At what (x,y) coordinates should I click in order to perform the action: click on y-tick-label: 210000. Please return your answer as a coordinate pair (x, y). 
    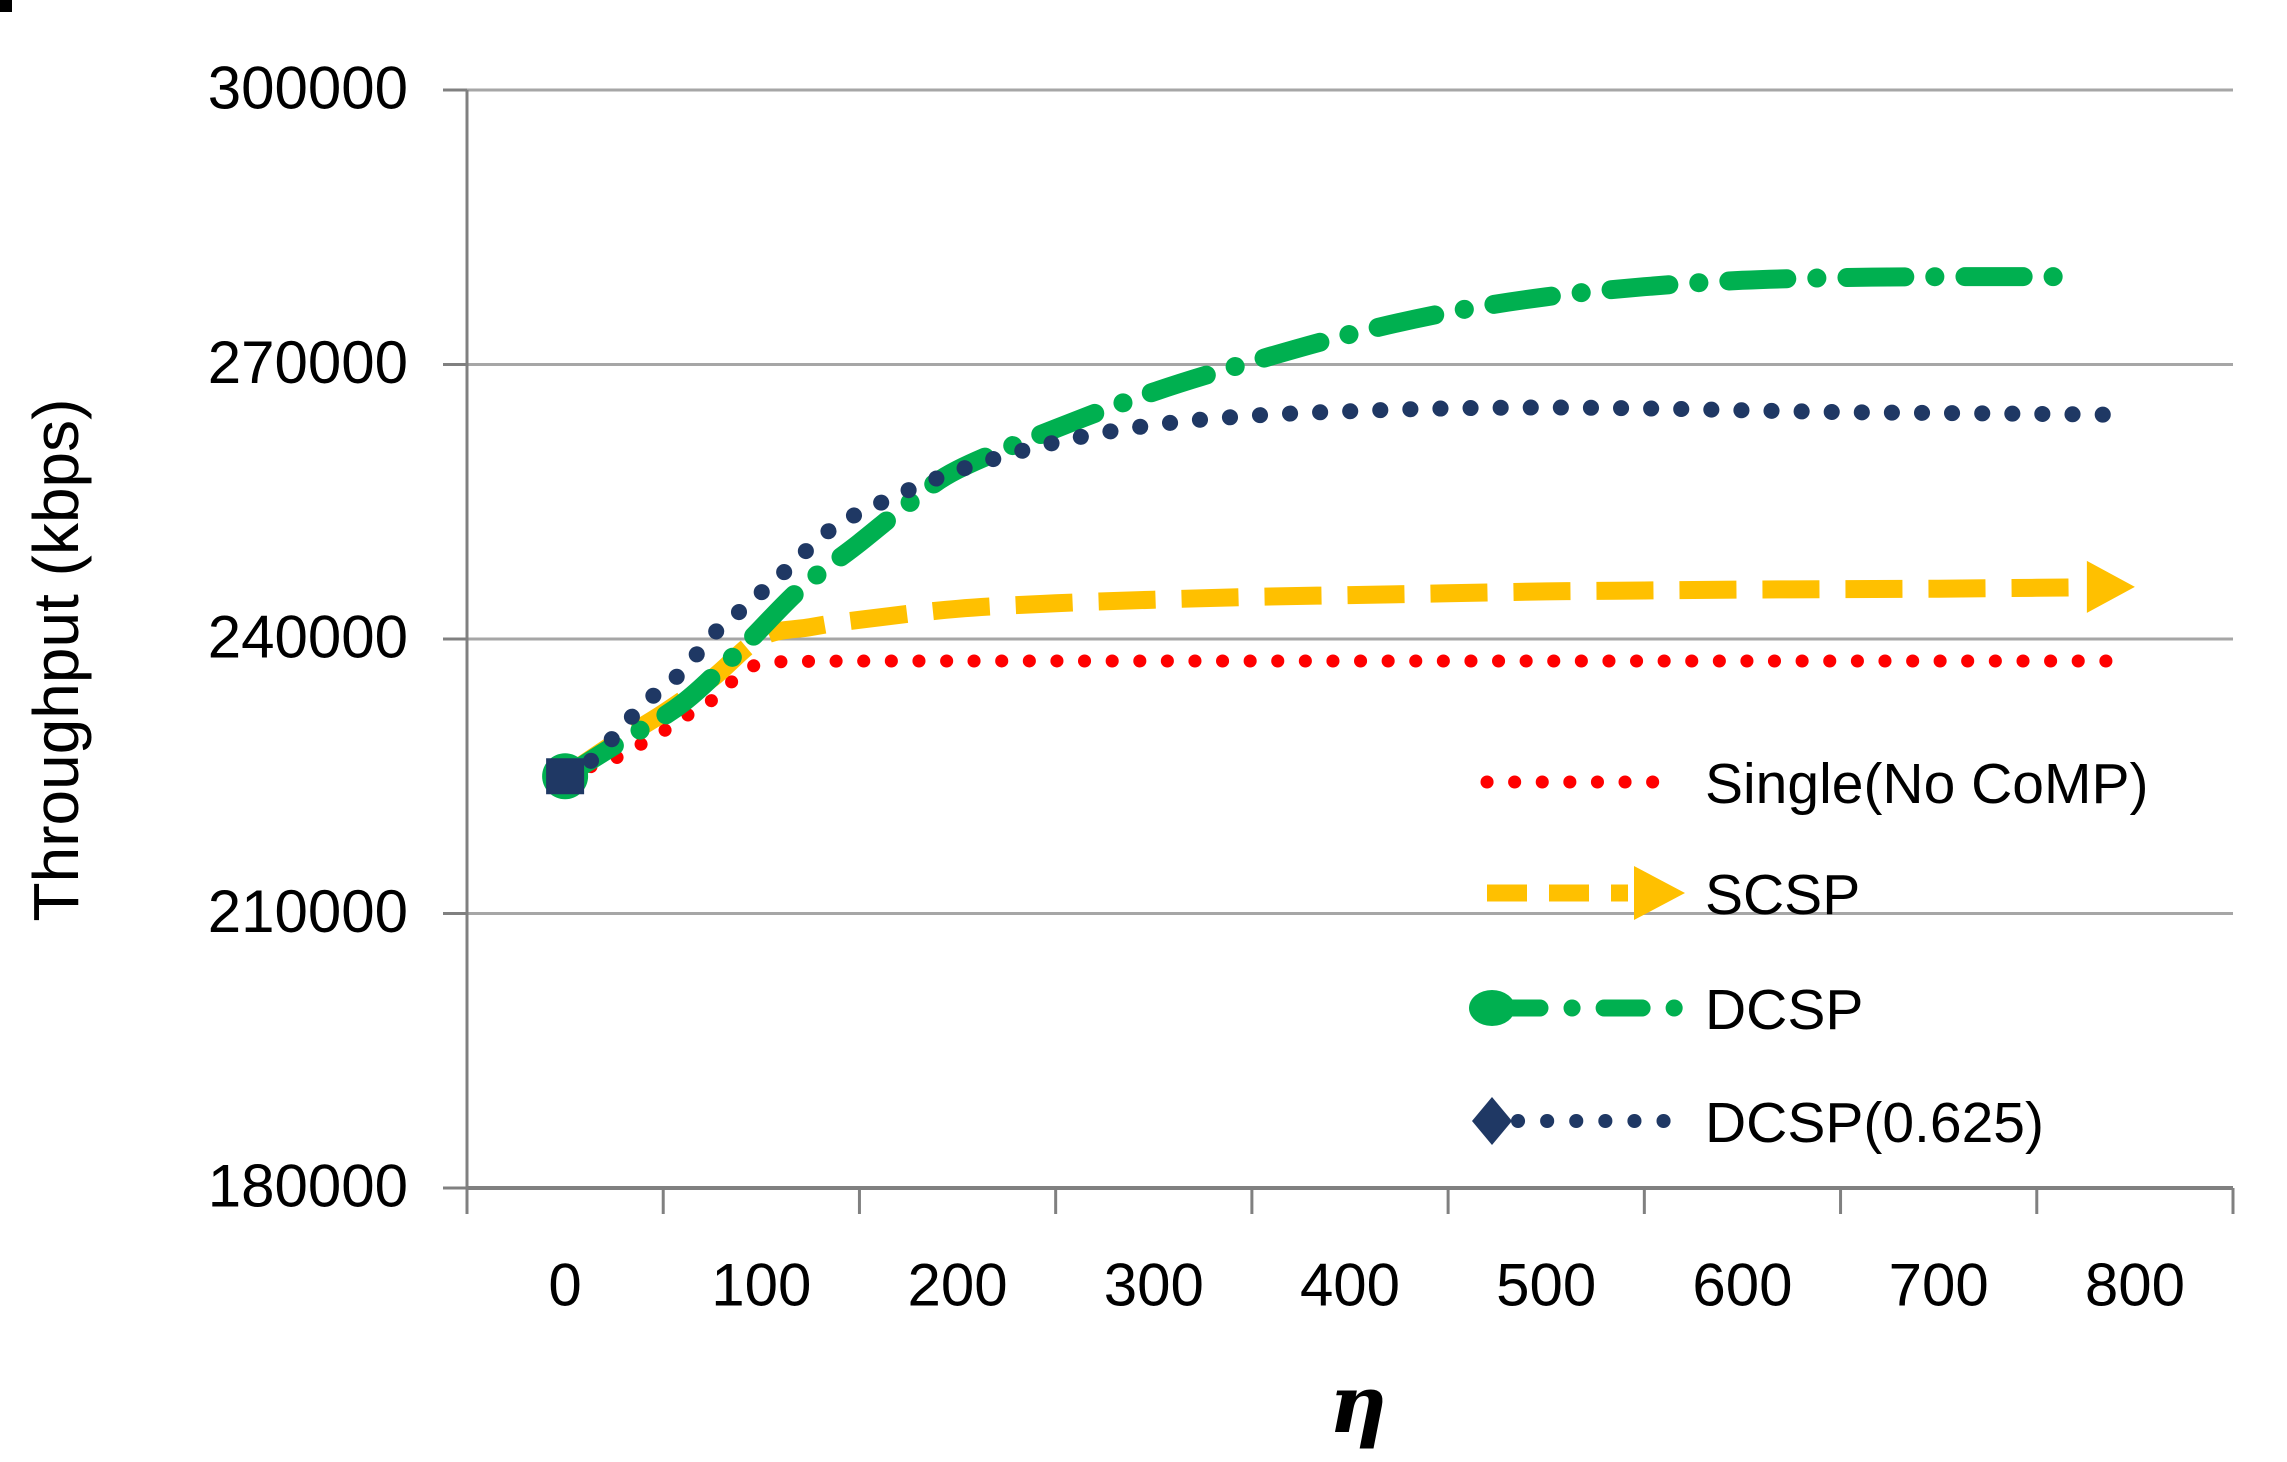
    Looking at the image, I should click on (308, 911).